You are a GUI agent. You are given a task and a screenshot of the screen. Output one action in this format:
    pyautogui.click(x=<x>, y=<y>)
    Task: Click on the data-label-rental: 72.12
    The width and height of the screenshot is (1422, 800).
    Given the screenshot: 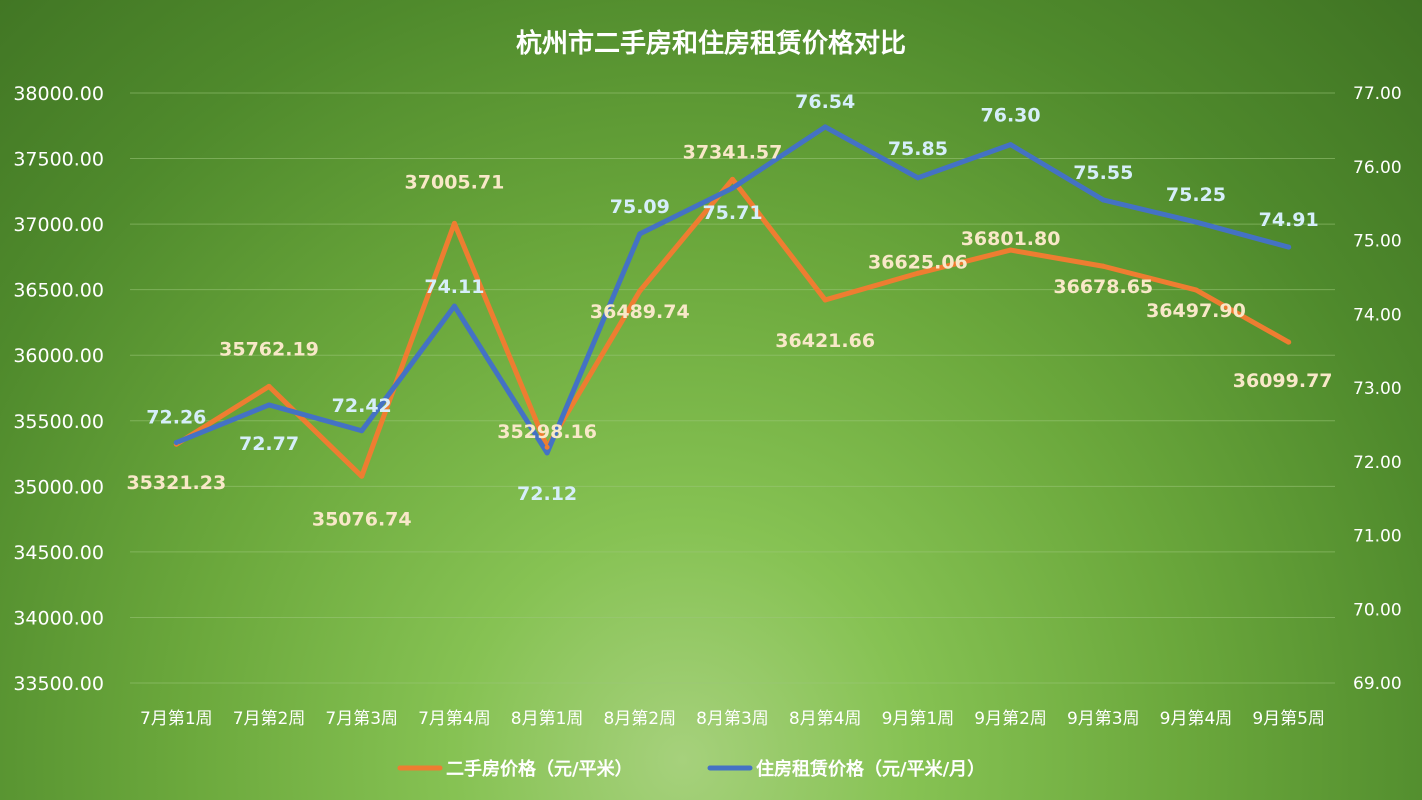 What is the action you would take?
    pyautogui.click(x=547, y=494)
    